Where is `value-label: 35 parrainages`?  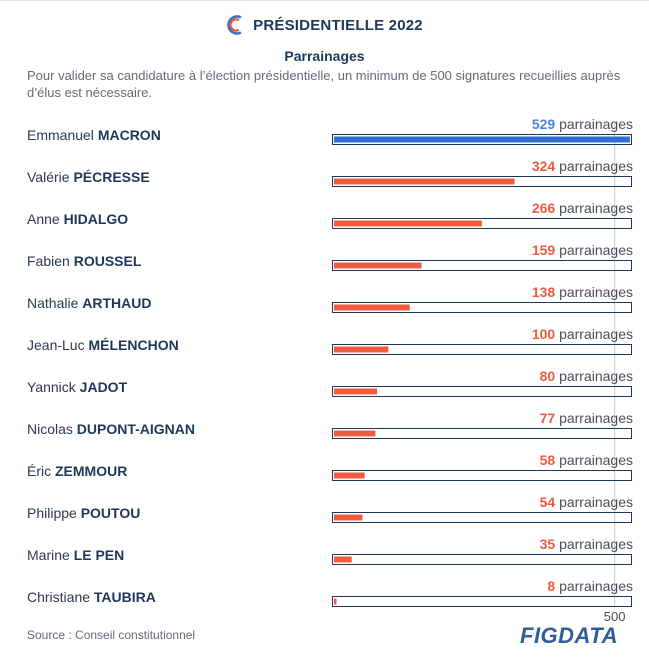
value-label: 35 parrainages is located at coordinates (586, 544).